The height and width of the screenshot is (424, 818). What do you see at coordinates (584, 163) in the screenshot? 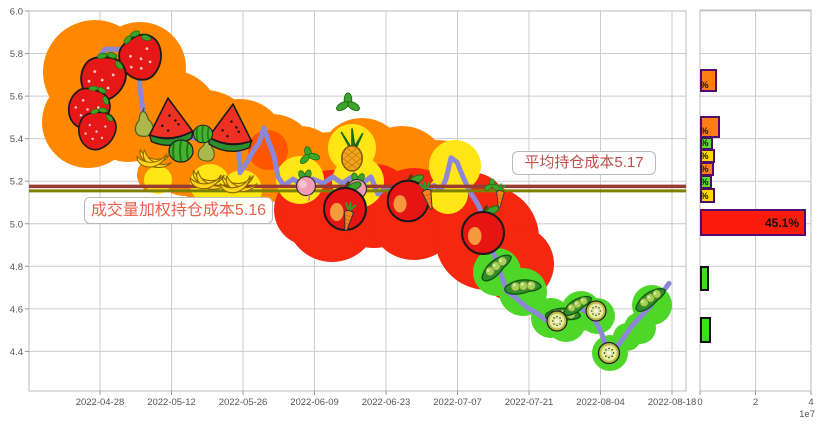
I see `avg-cost-label: 平均持仓成本5.17` at bounding box center [584, 163].